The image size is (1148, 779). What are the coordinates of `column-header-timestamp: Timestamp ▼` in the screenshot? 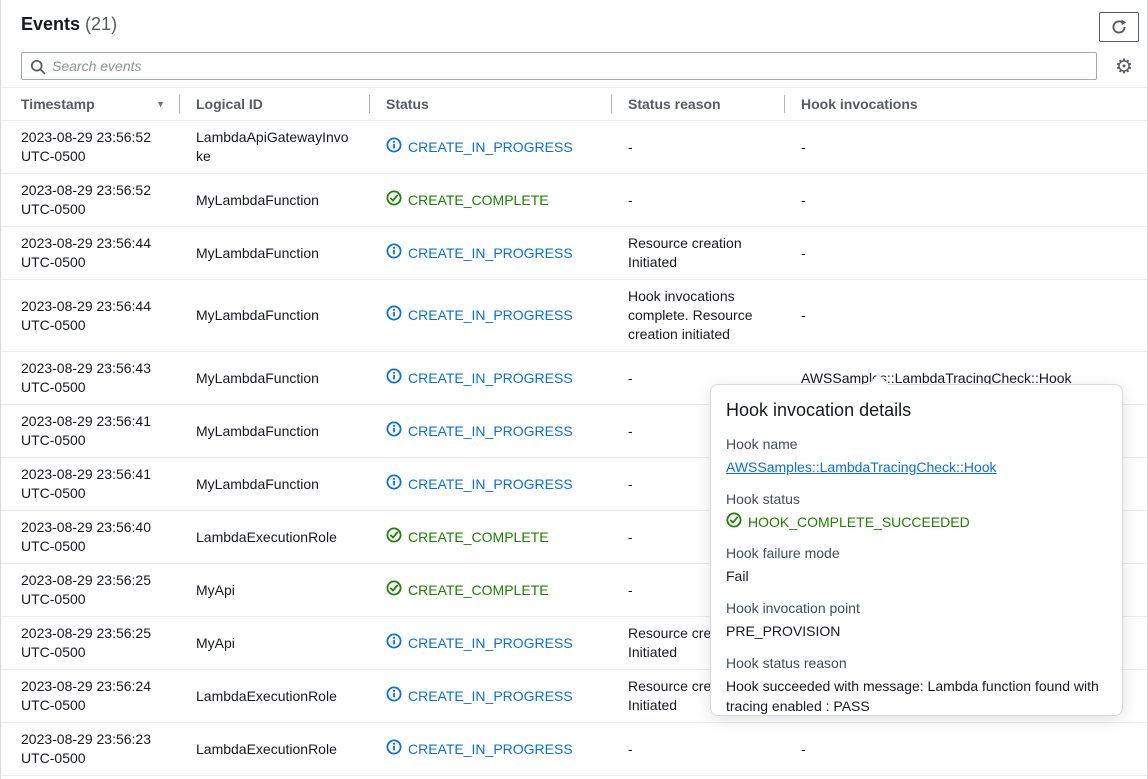 It's located at (90, 104).